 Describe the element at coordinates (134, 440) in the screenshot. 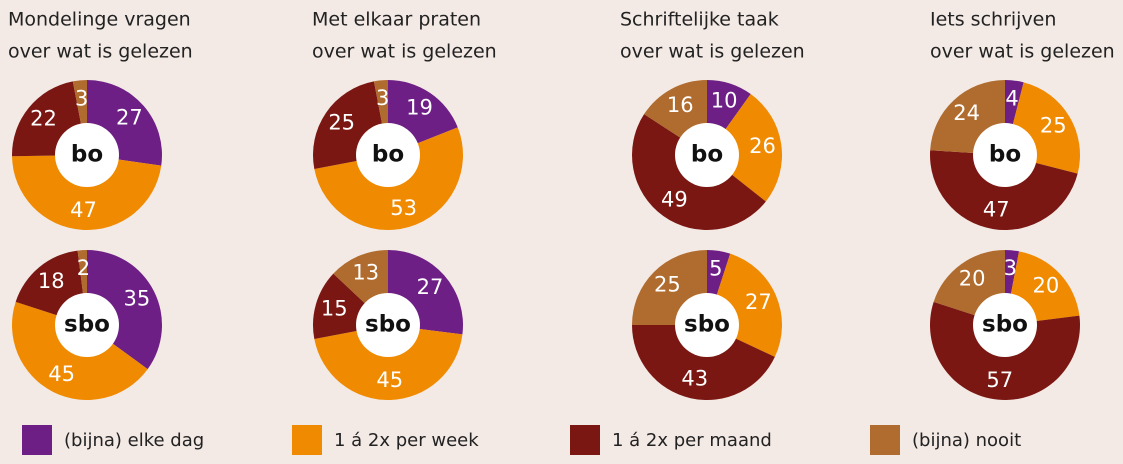

I see `legend-label: (bijna) elke dag` at that location.